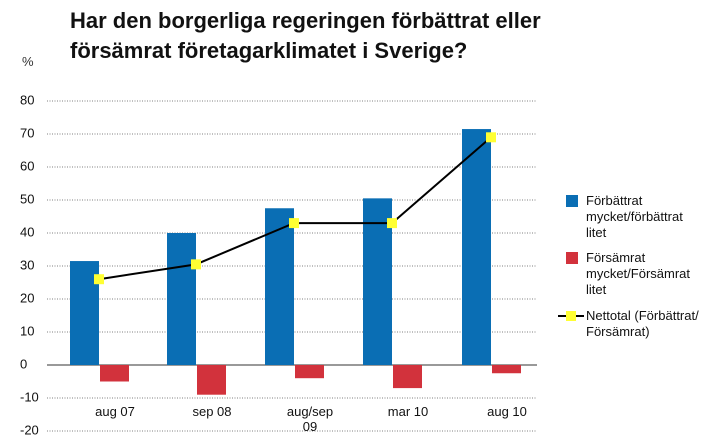  I want to click on y-tick-label: 40, so click(27, 231).